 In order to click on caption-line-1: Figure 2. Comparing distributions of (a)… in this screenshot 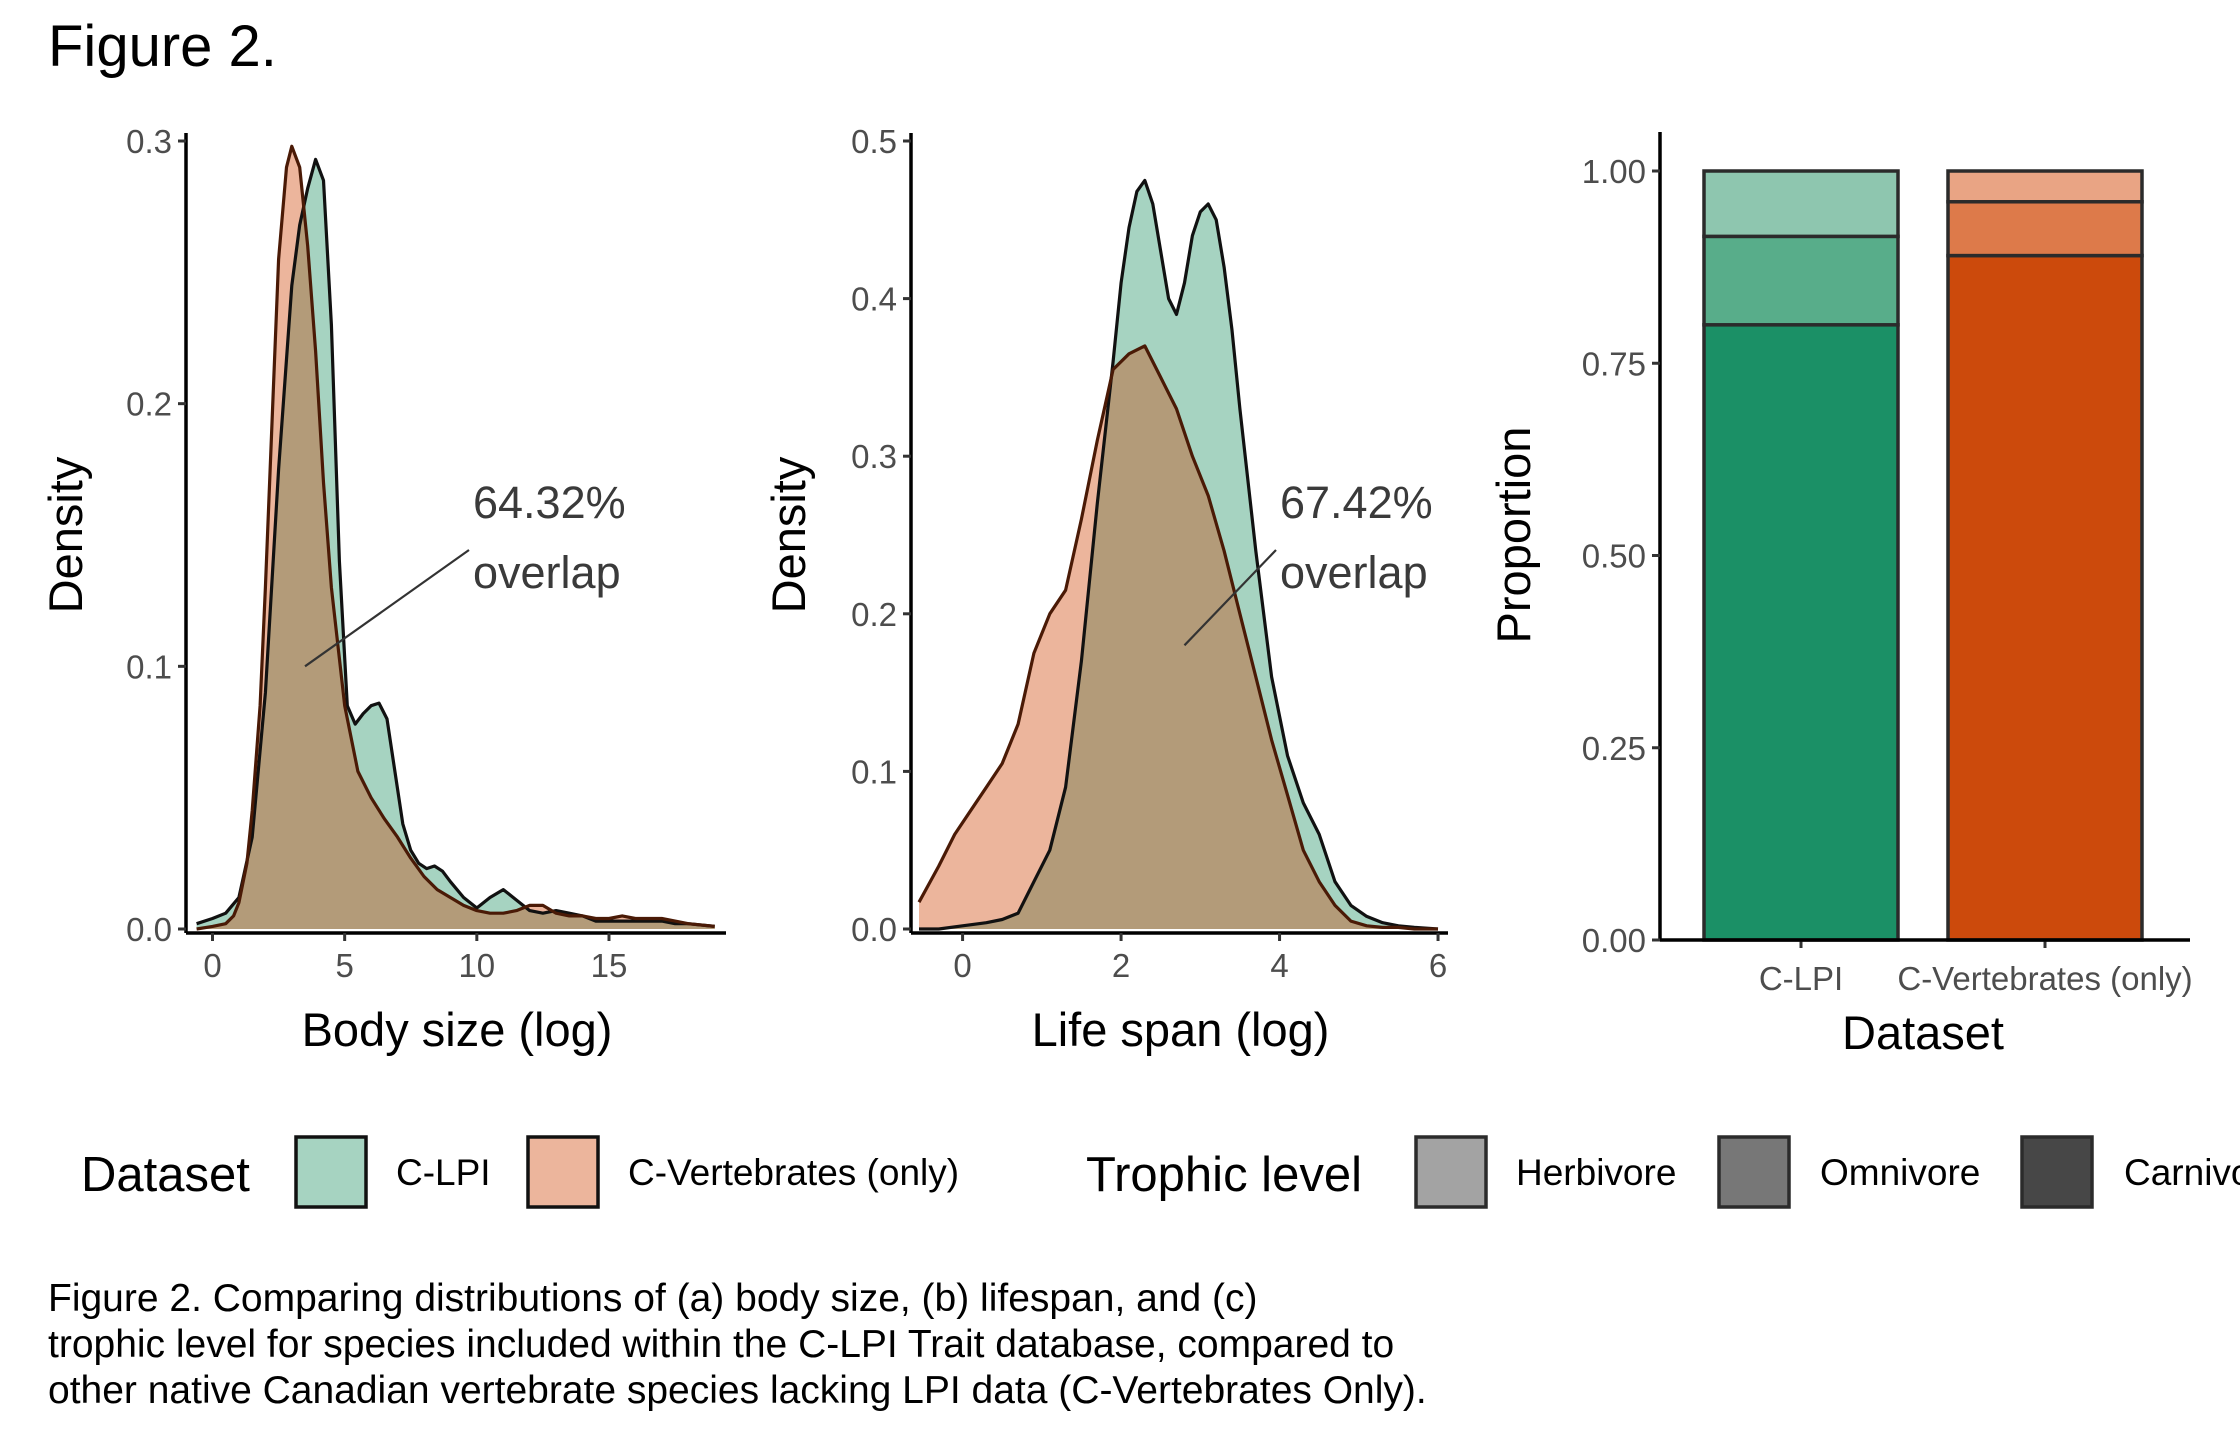, I will do `click(653, 1298)`.